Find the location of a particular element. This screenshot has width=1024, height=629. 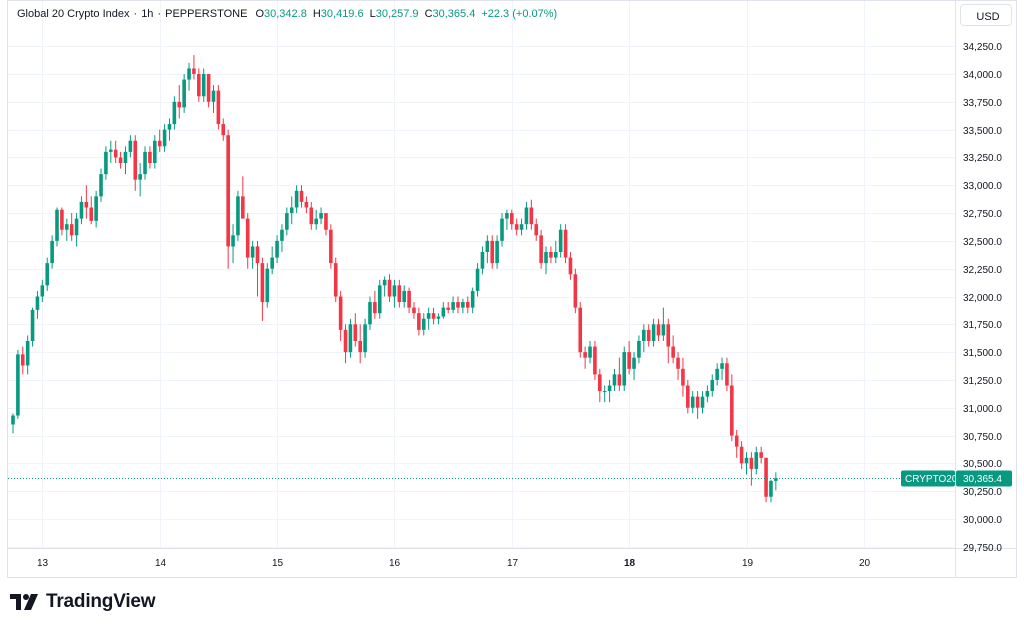

y-tick-label: 33,250.0 is located at coordinates (982, 158).